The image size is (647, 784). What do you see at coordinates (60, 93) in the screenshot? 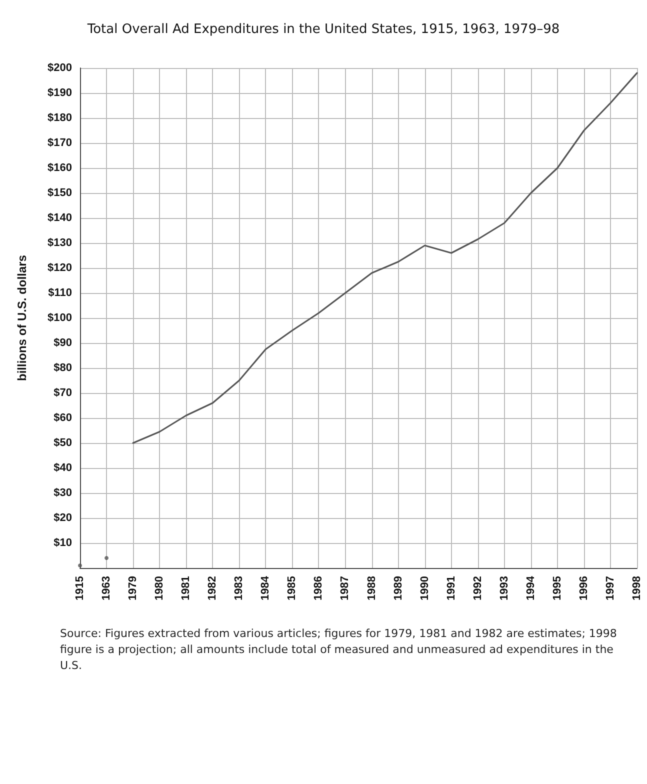
I see `y-tick-label: $190` at bounding box center [60, 93].